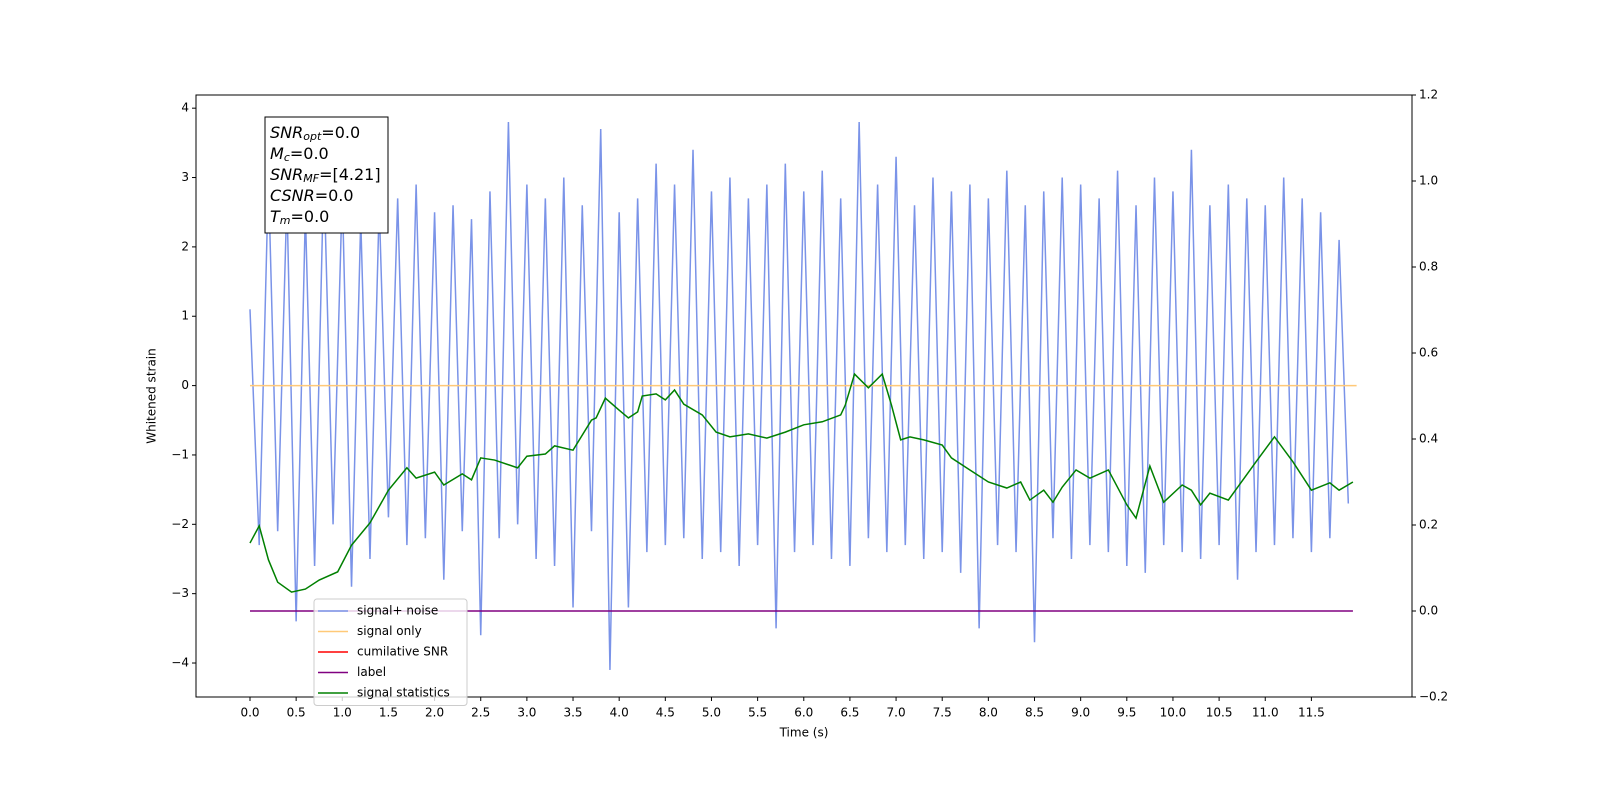 The height and width of the screenshot is (800, 1600). Describe the element at coordinates (277, 153) in the screenshot. I see `annotation-symbol: M` at that location.